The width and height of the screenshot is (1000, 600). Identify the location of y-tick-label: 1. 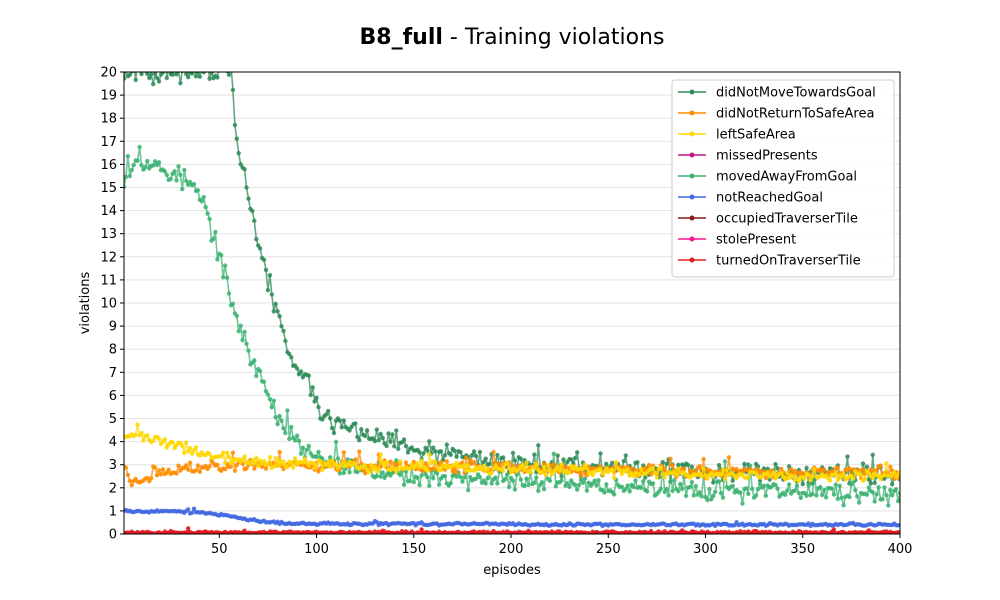
(113, 511).